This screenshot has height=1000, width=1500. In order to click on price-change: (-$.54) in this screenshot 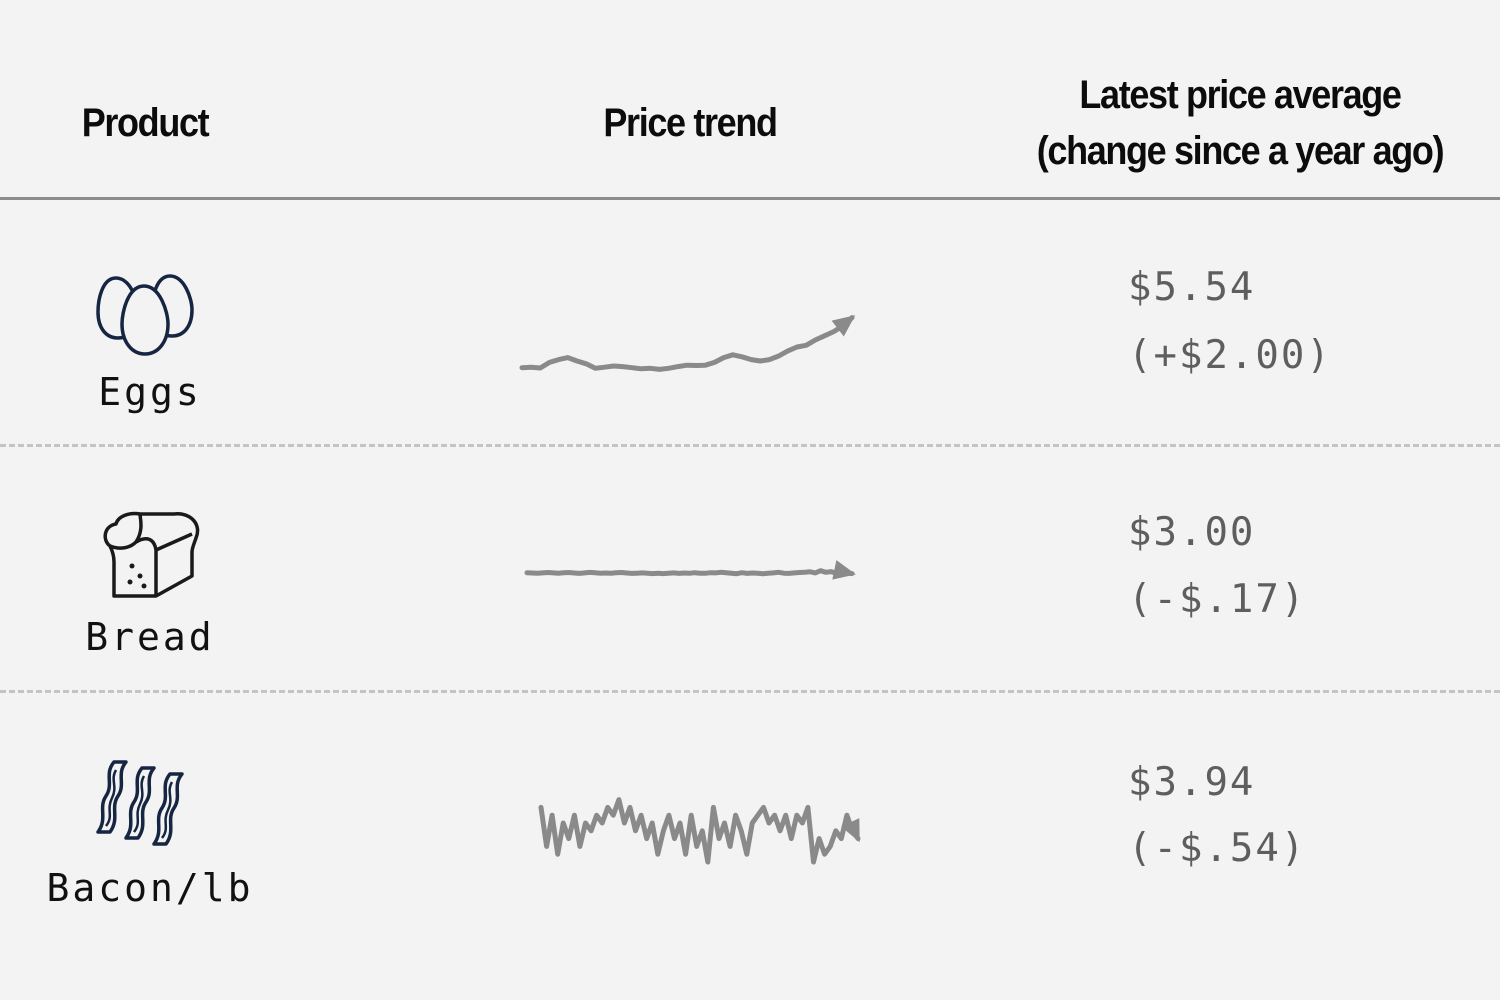, I will do `click(1217, 848)`.